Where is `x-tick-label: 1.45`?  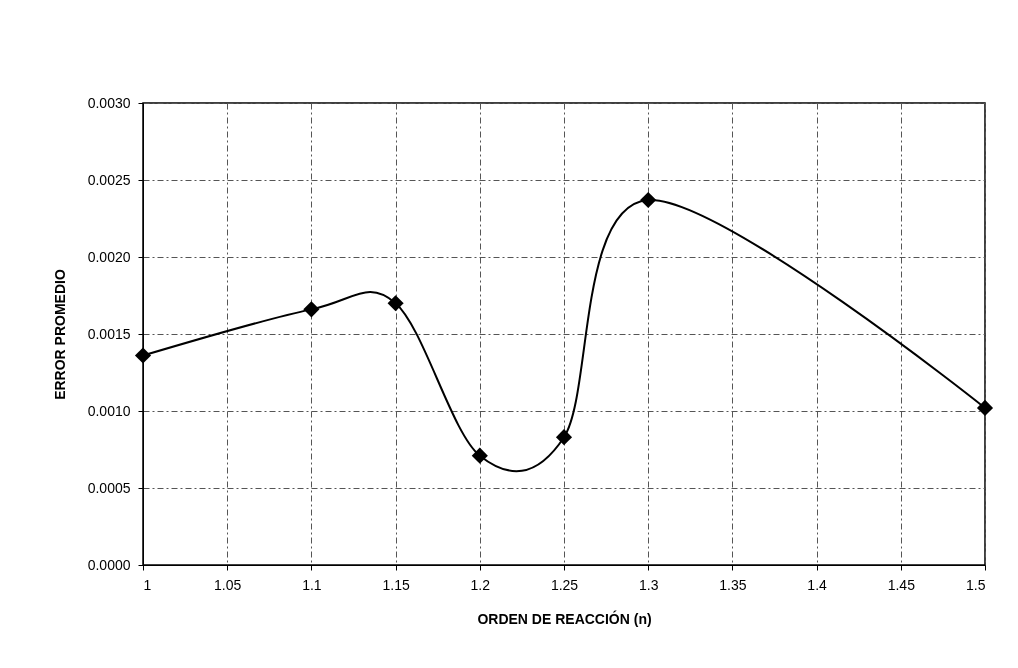 x-tick-label: 1.45 is located at coordinates (901, 584).